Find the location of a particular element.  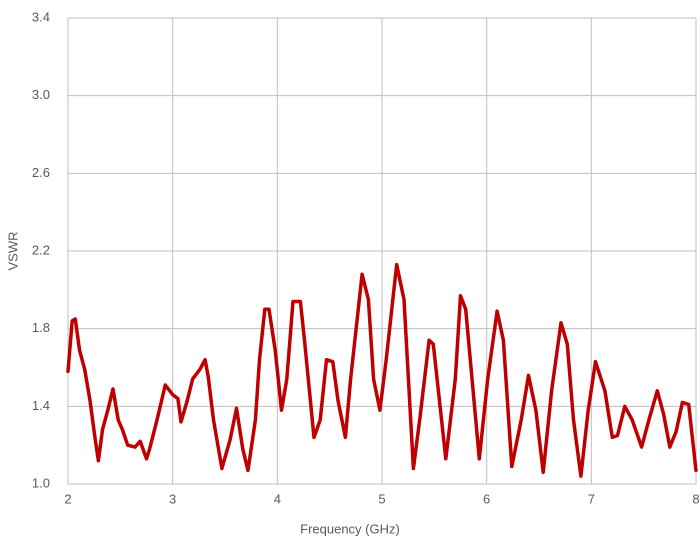

x-tick-label: 4 is located at coordinates (277, 498).